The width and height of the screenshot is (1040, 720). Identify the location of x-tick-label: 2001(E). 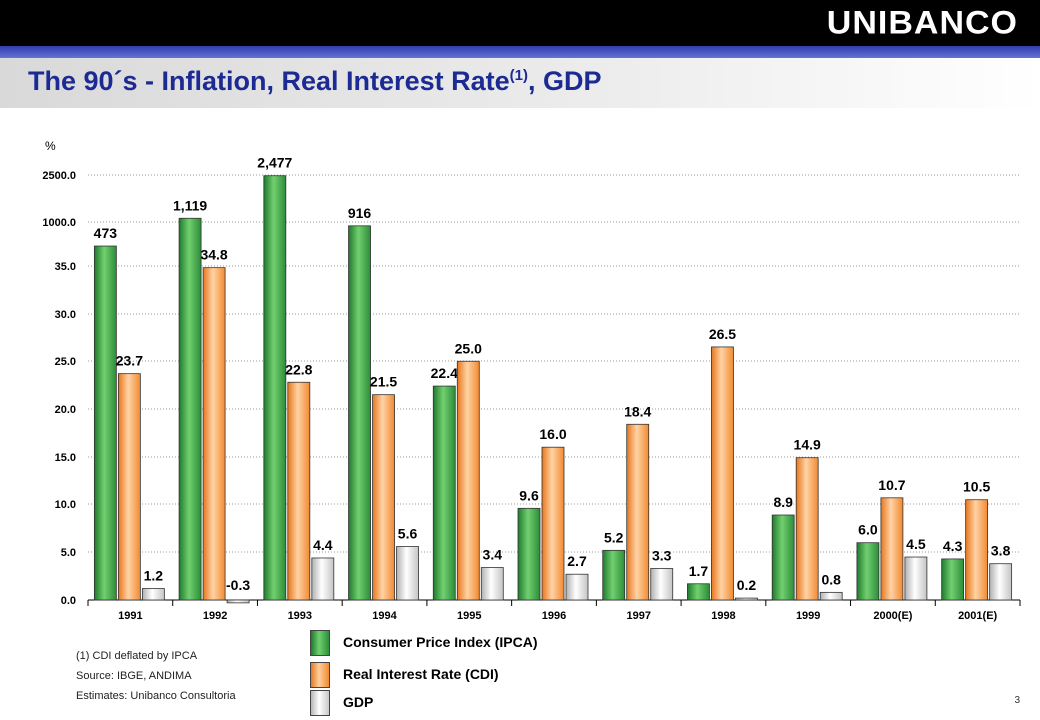
(977, 616).